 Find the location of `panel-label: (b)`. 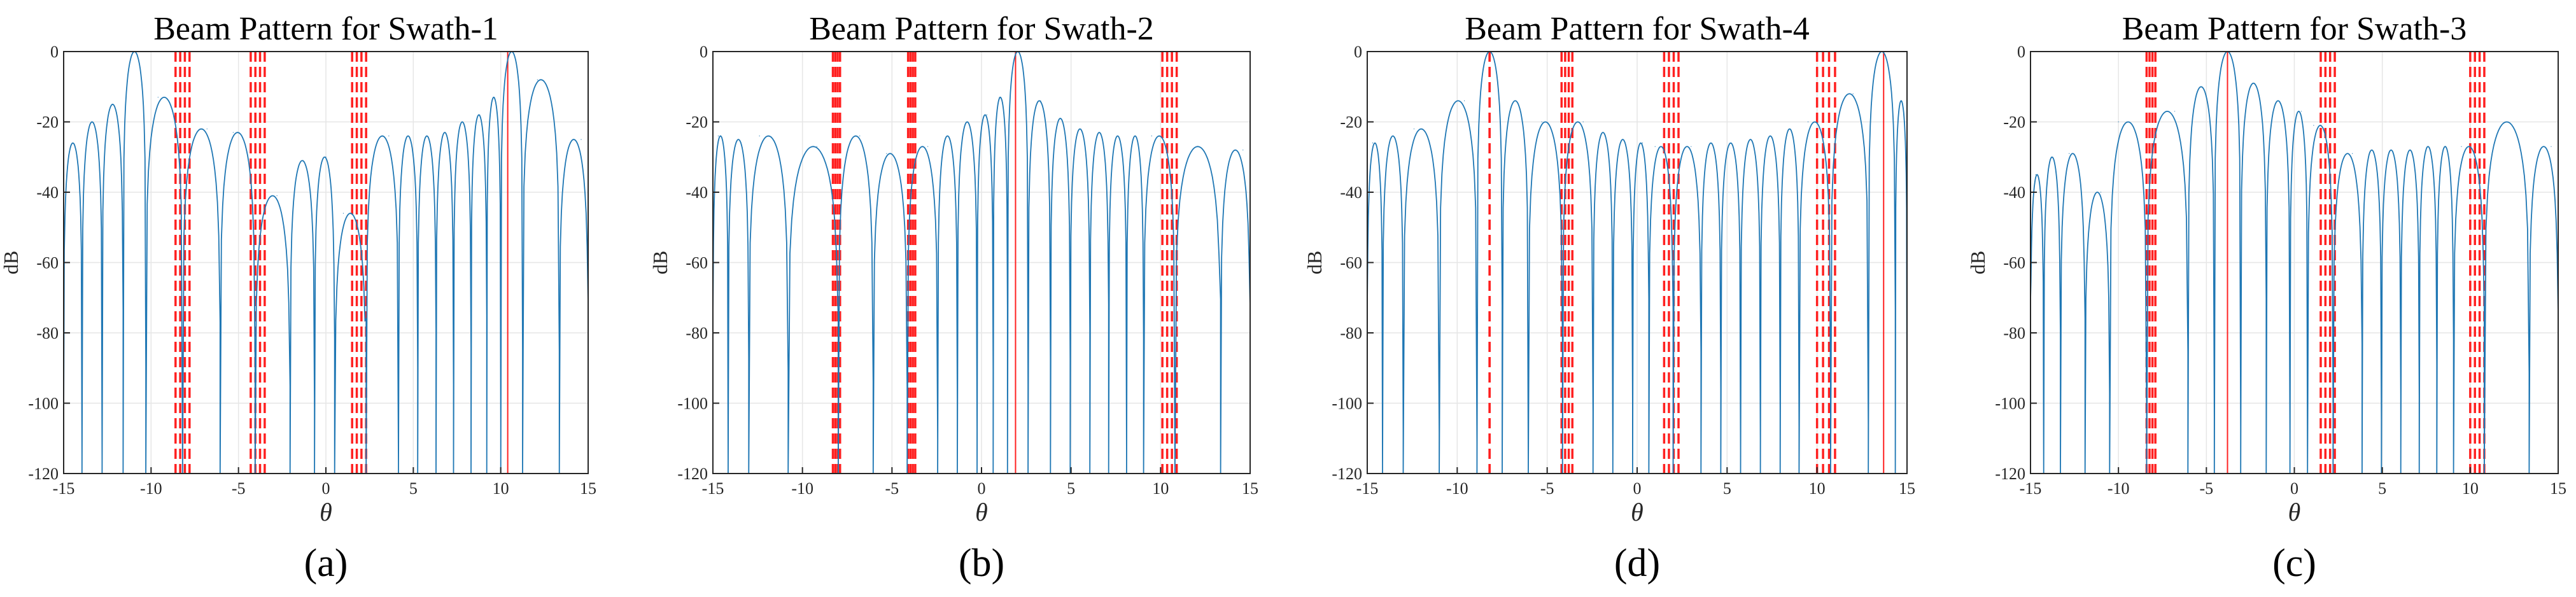

panel-label: (b) is located at coordinates (982, 563).